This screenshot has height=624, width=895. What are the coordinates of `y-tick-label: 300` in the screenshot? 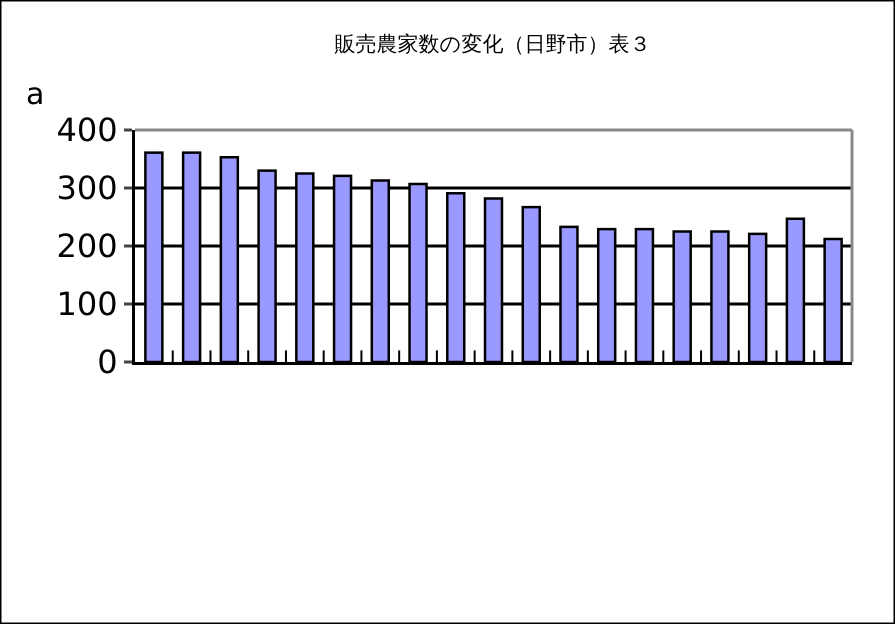 It's located at (87, 188).